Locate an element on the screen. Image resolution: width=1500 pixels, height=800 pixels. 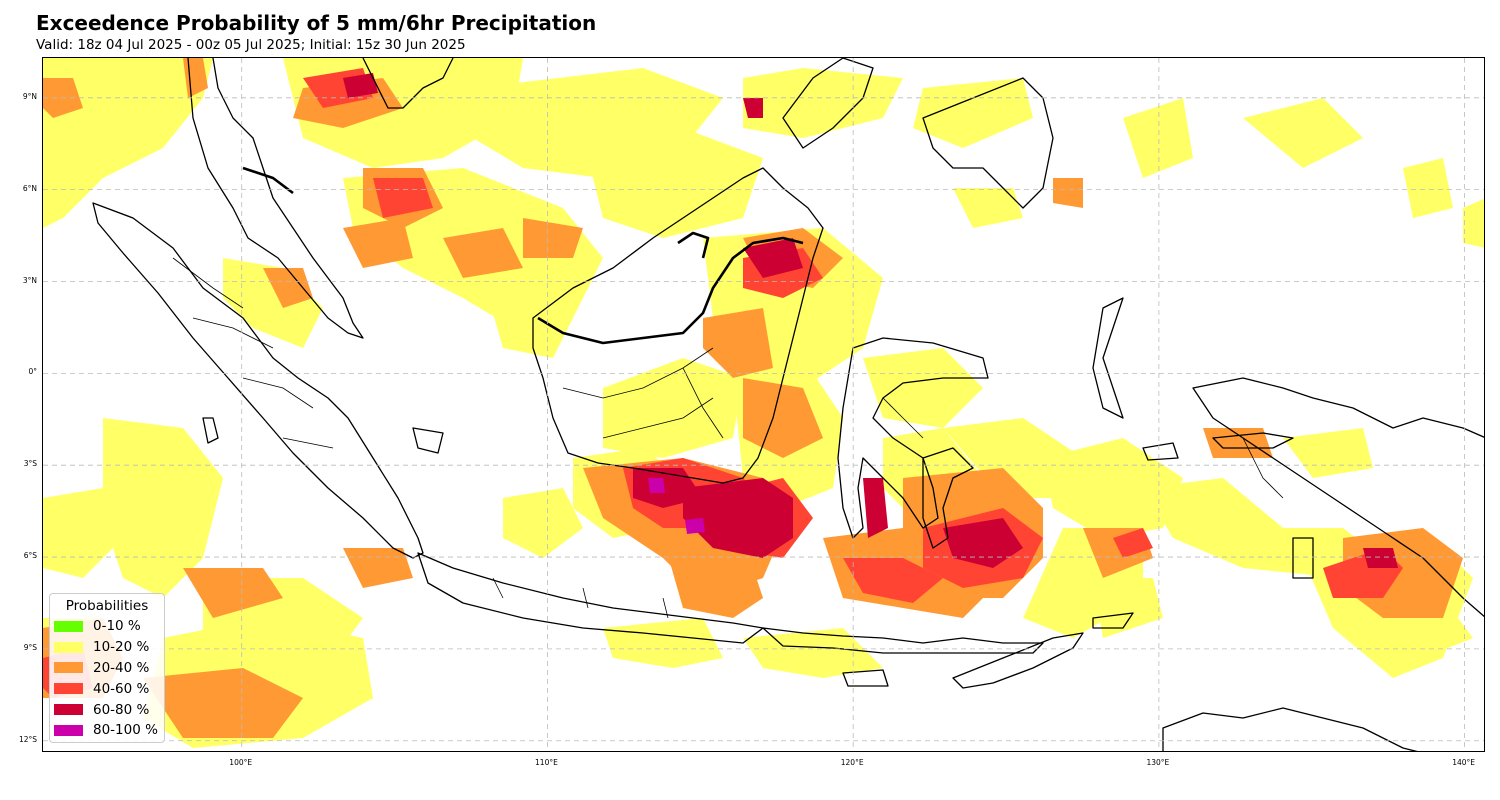
legend-item-label: 60-80 % is located at coordinates (121, 709).